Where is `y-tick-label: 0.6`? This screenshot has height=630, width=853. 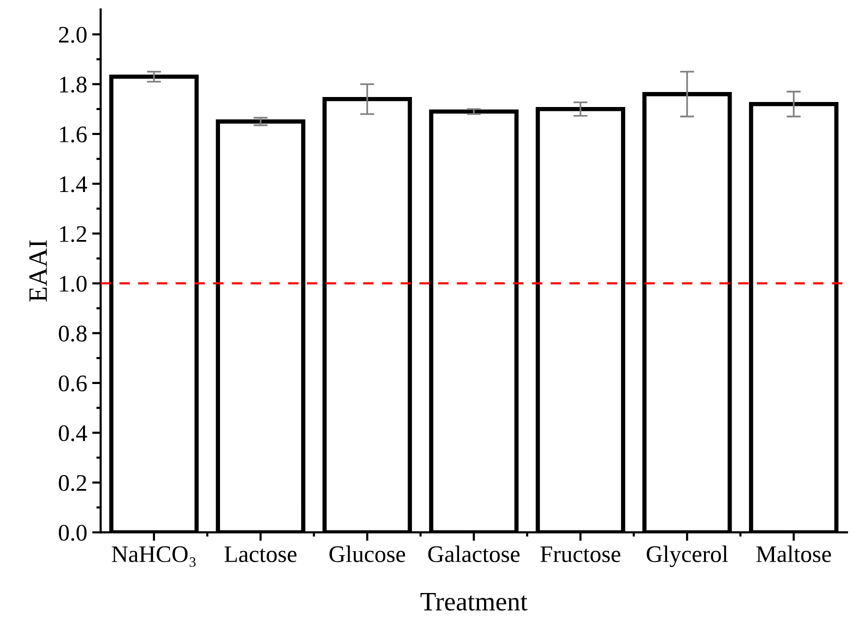 y-tick-label: 0.6 is located at coordinates (72, 383).